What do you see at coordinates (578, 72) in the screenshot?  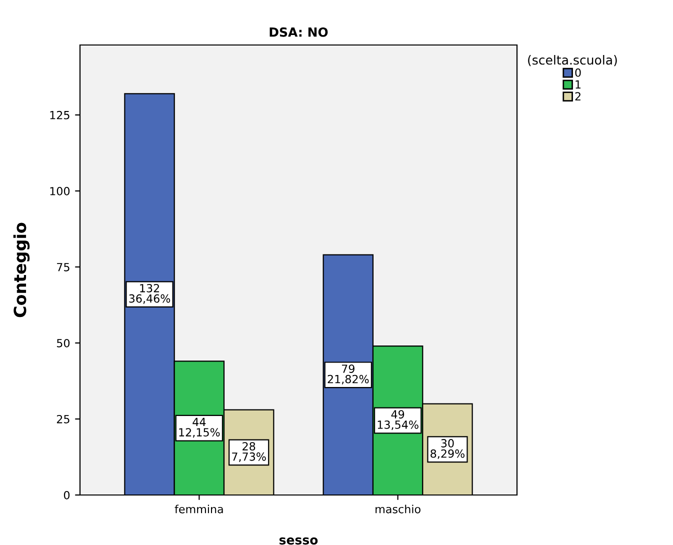 I see `legend-label: 0` at bounding box center [578, 72].